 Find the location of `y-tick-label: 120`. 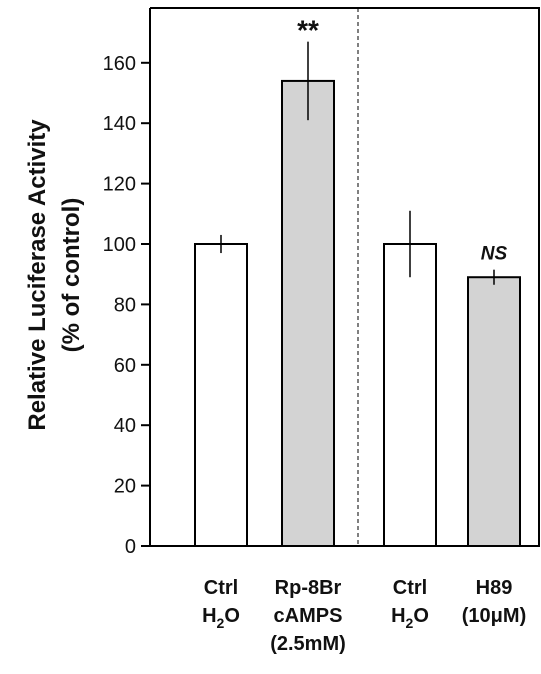

y-tick-label: 120 is located at coordinates (119, 185).